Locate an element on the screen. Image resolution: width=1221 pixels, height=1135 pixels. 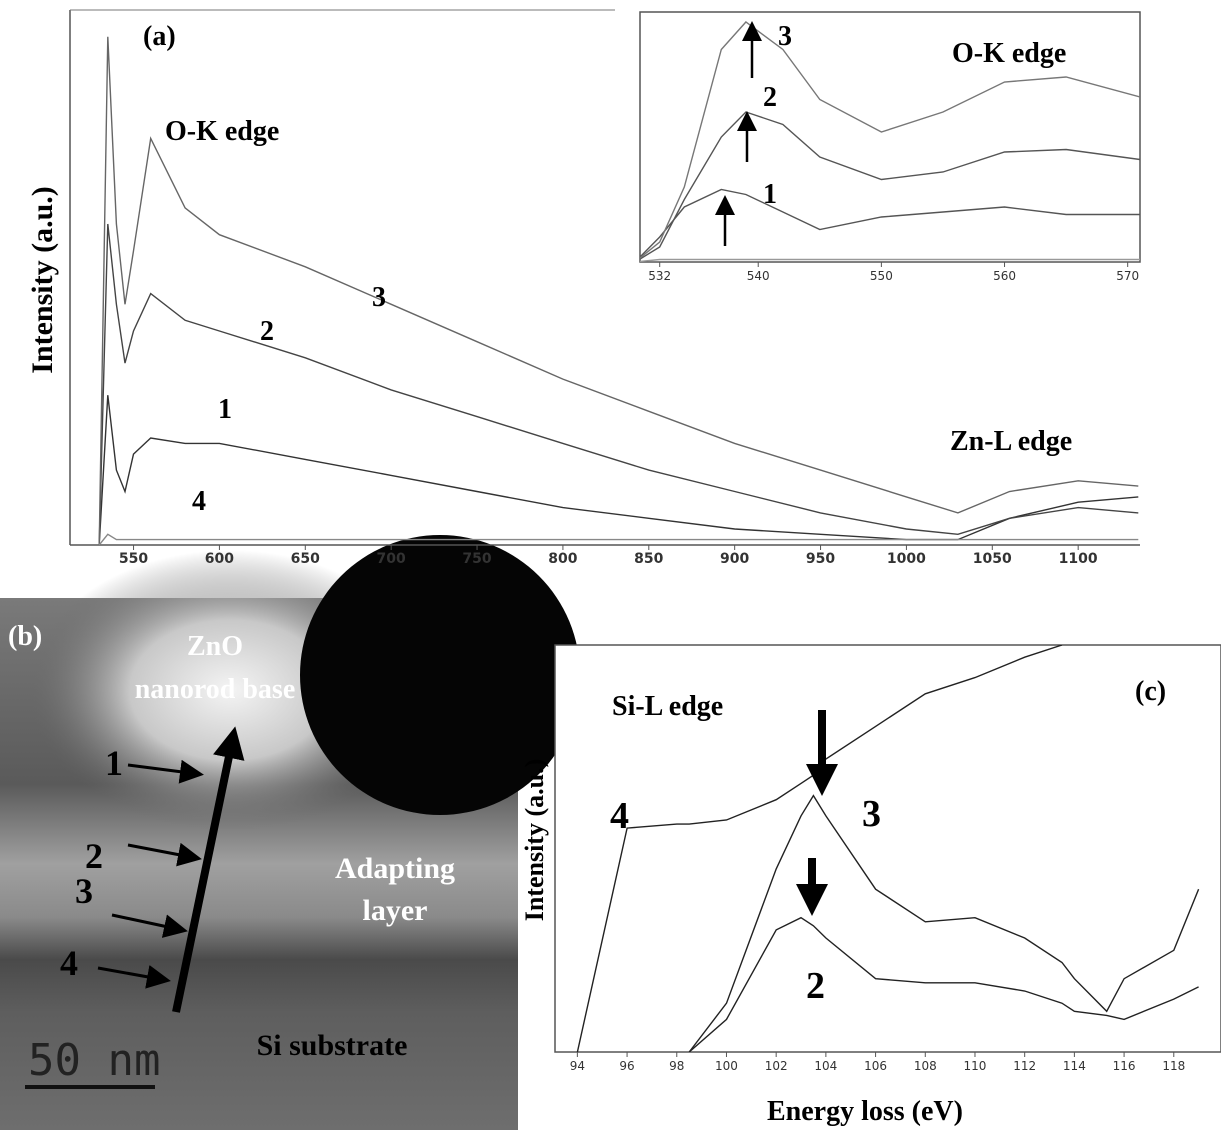
x-tick-label: 650 is located at coordinates (305, 559).